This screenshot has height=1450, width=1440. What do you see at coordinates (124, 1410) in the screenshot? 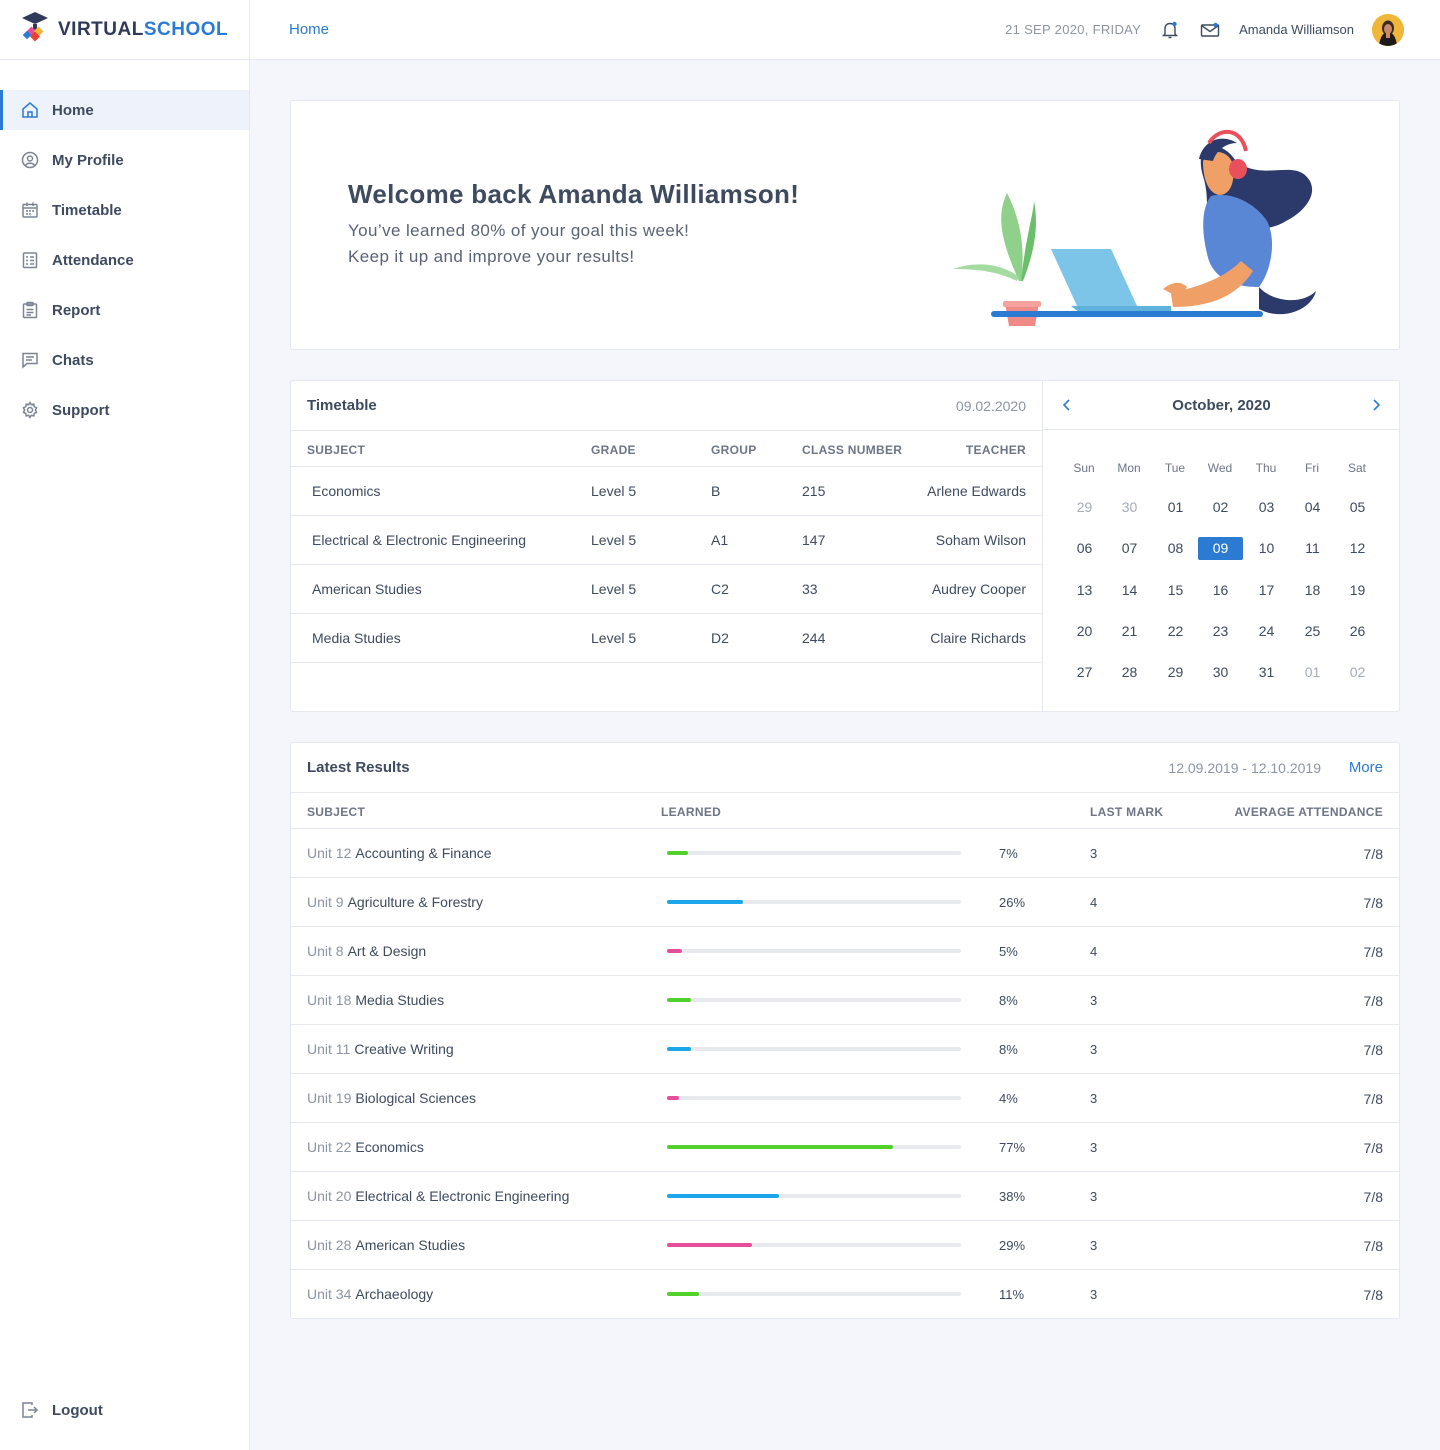
I see `logout-button: Logout` at bounding box center [124, 1410].